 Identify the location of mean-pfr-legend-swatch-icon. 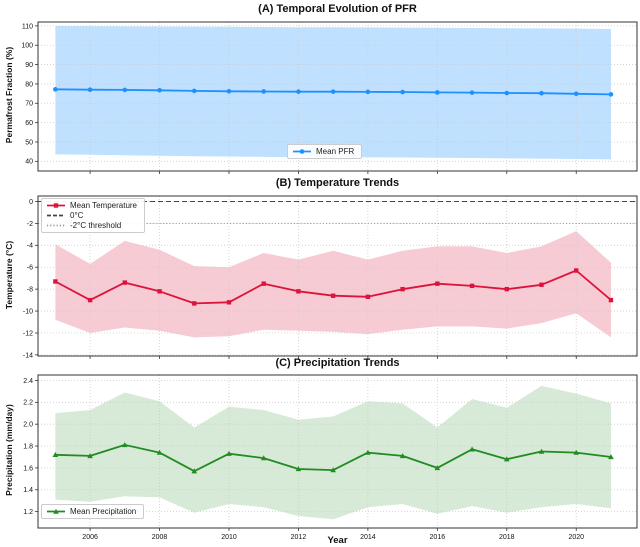
(302, 151).